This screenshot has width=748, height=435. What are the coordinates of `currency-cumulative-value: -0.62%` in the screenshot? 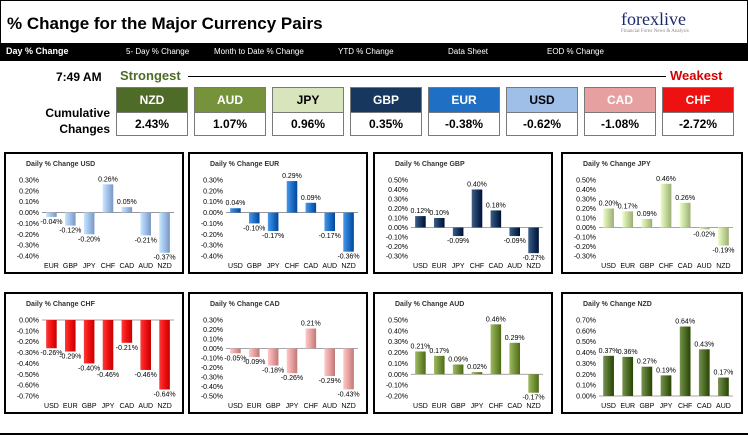 It's located at (542, 124).